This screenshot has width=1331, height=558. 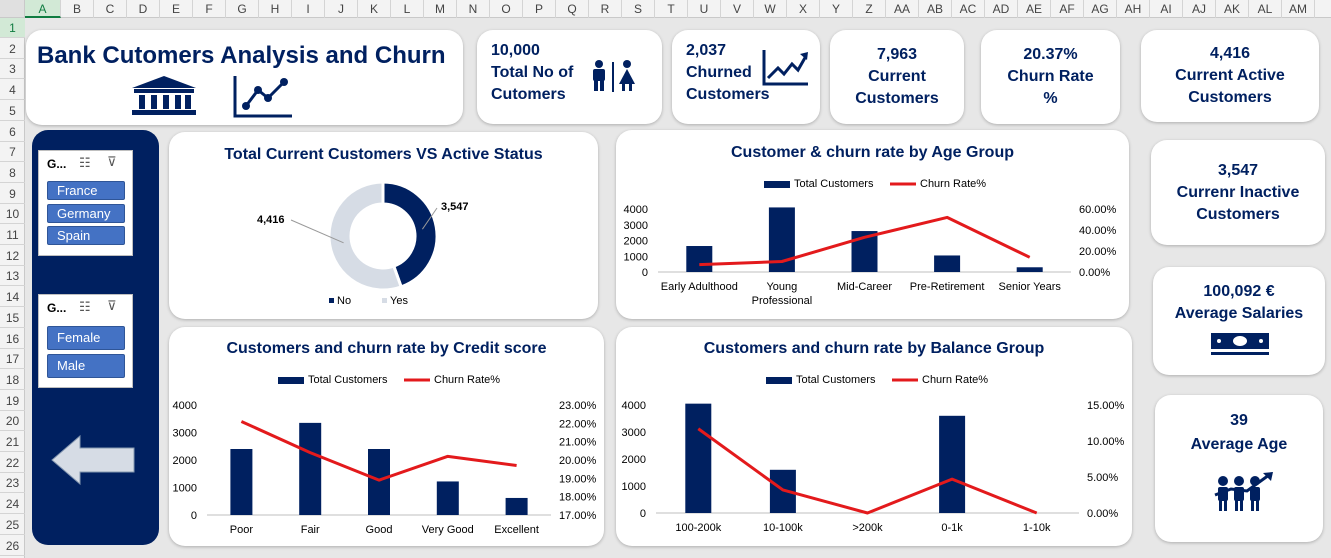 I want to click on column-header-g: G, so click(x=242, y=9).